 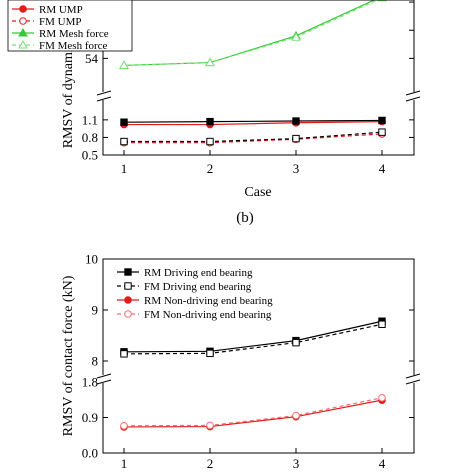 I want to click on chart-a-legend-label: RM UMP, so click(x=61, y=10).